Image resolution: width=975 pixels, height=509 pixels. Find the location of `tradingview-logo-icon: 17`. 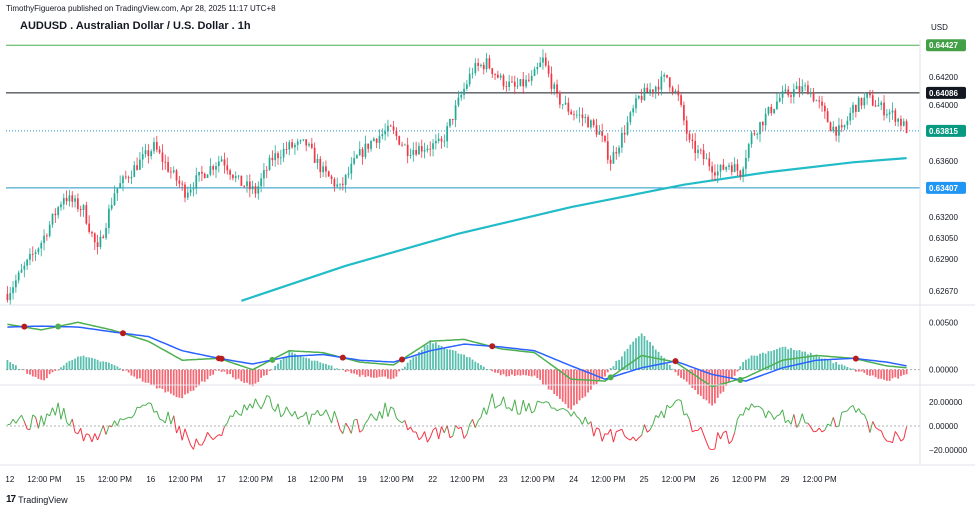

tradingview-logo-icon: 17 is located at coordinates (11, 499).